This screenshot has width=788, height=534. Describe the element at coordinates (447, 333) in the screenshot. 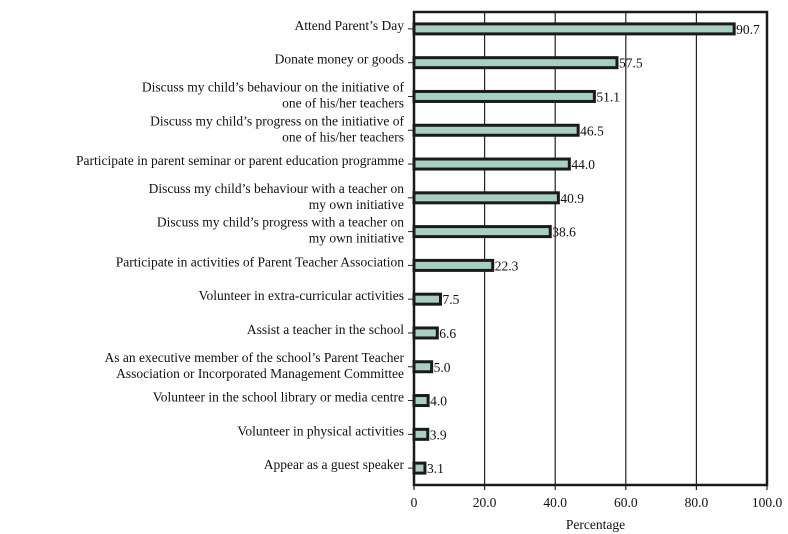

I see `data-label: 6.6` at that location.